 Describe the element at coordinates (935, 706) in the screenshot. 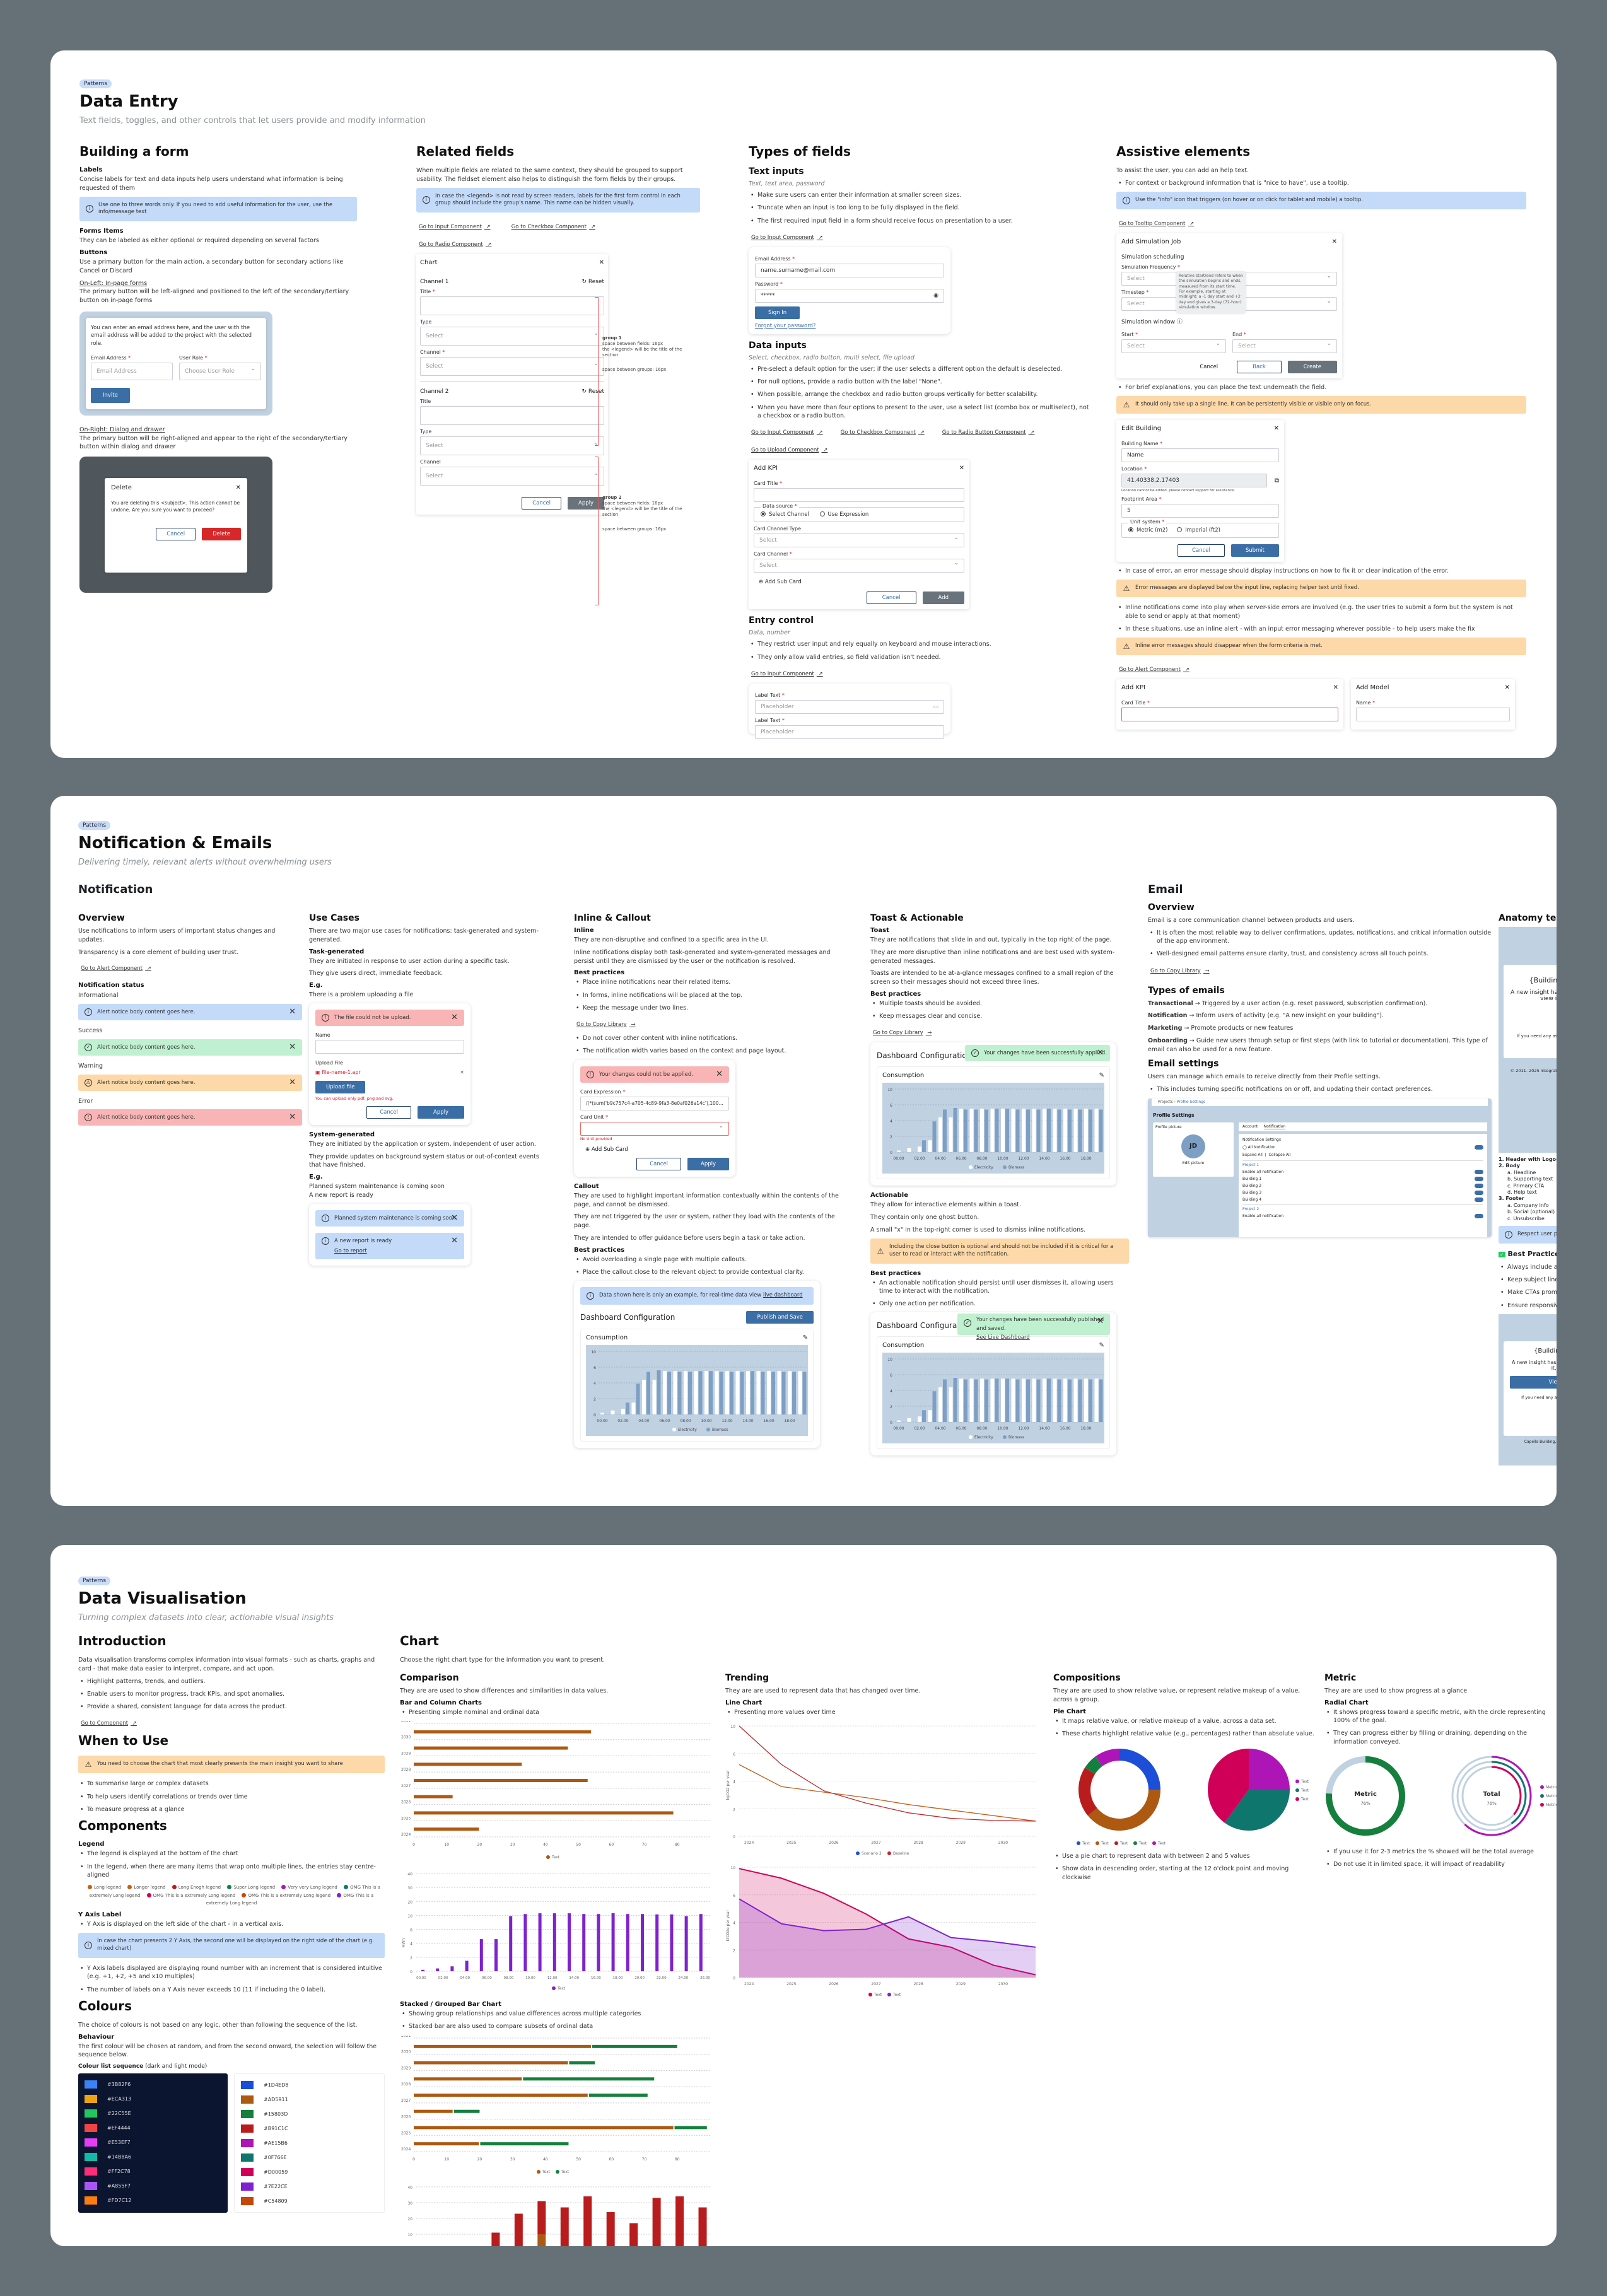

I see `calendar-icon: ▭` at that location.